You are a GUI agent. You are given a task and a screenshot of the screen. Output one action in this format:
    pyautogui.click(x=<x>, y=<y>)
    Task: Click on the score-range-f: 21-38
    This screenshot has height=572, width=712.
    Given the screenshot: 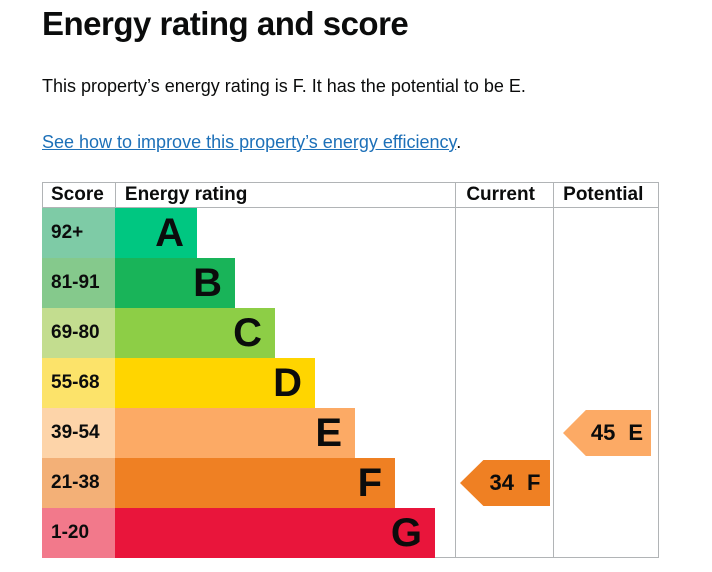 What is the action you would take?
    pyautogui.click(x=78, y=483)
    